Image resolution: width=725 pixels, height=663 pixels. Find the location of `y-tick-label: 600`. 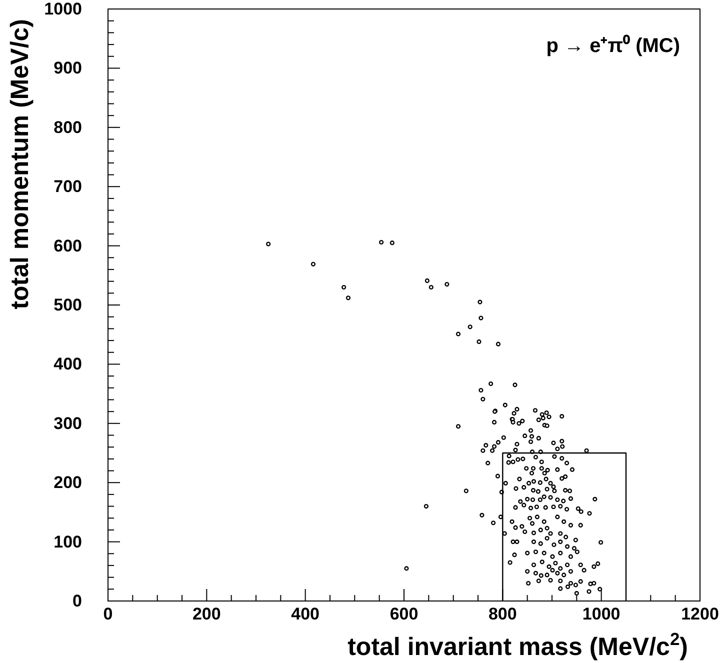

y-tick-label: 600 is located at coordinates (68, 246).